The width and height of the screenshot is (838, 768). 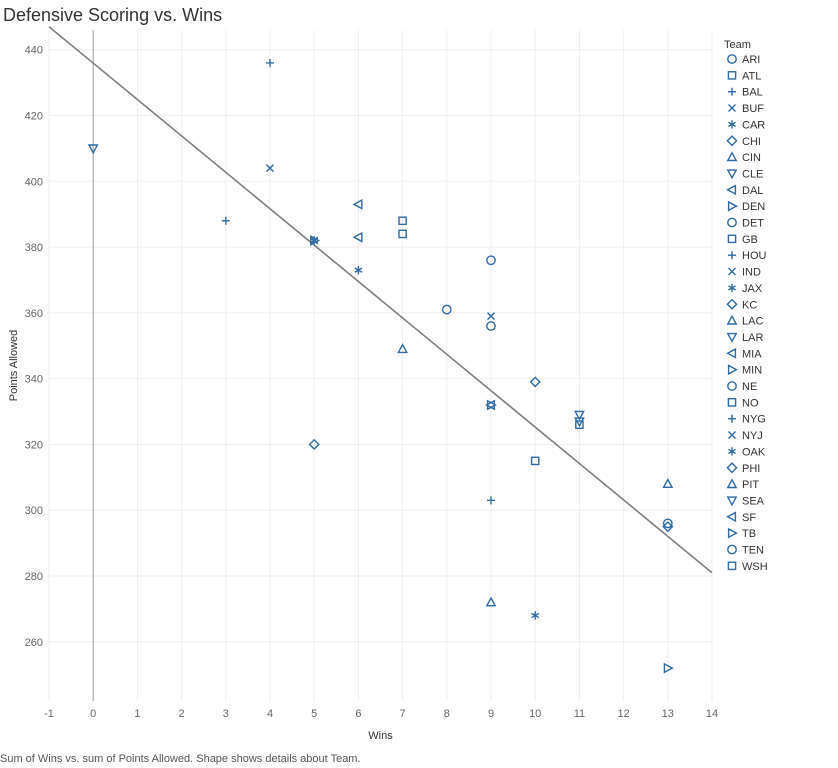 I want to click on point-hou: HOU, so click(x=491, y=500).